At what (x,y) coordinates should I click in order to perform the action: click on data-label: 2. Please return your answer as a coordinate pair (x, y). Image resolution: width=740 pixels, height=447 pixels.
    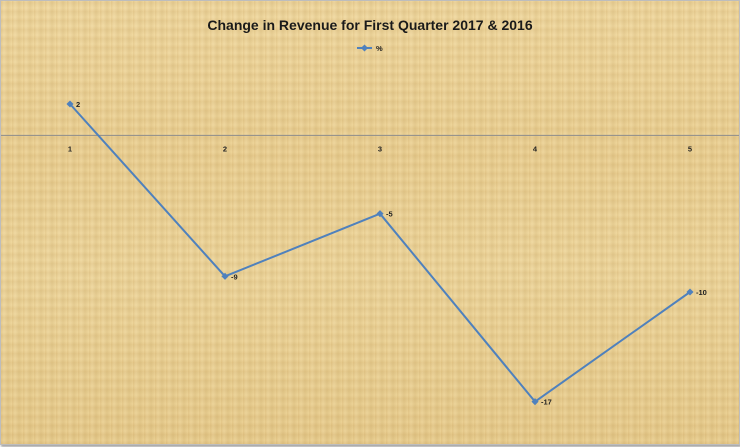
    Looking at the image, I should click on (78, 104).